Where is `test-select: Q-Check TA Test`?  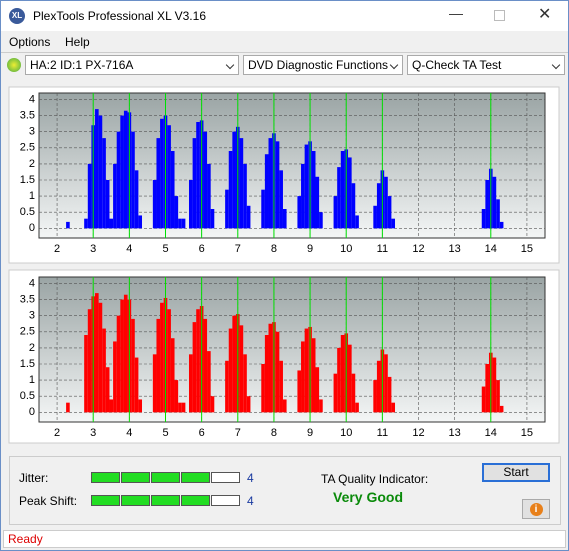
test-select: Q-Check TA Test is located at coordinates (486, 65).